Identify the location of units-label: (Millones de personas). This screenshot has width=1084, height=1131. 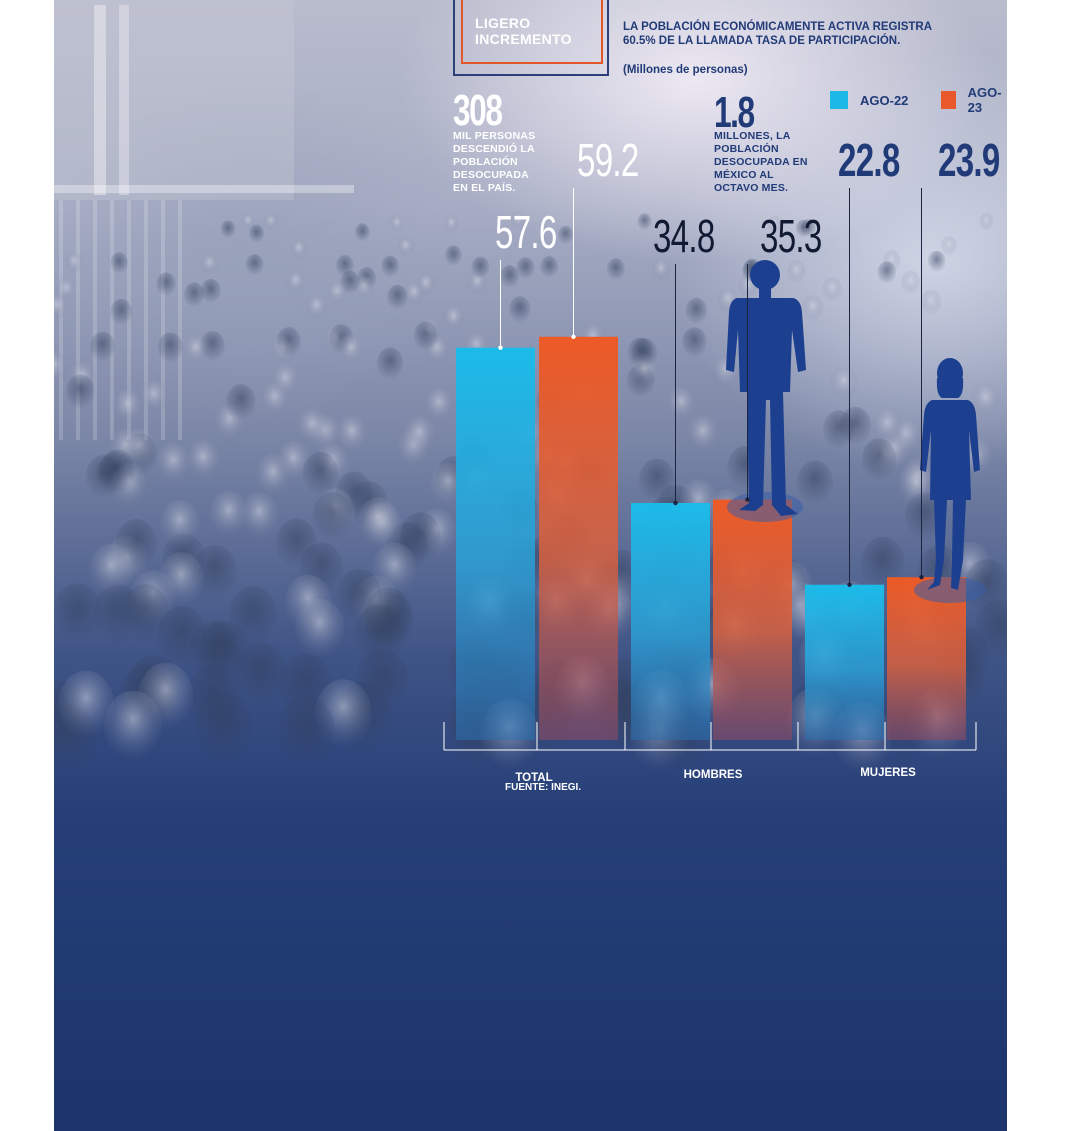
(685, 70).